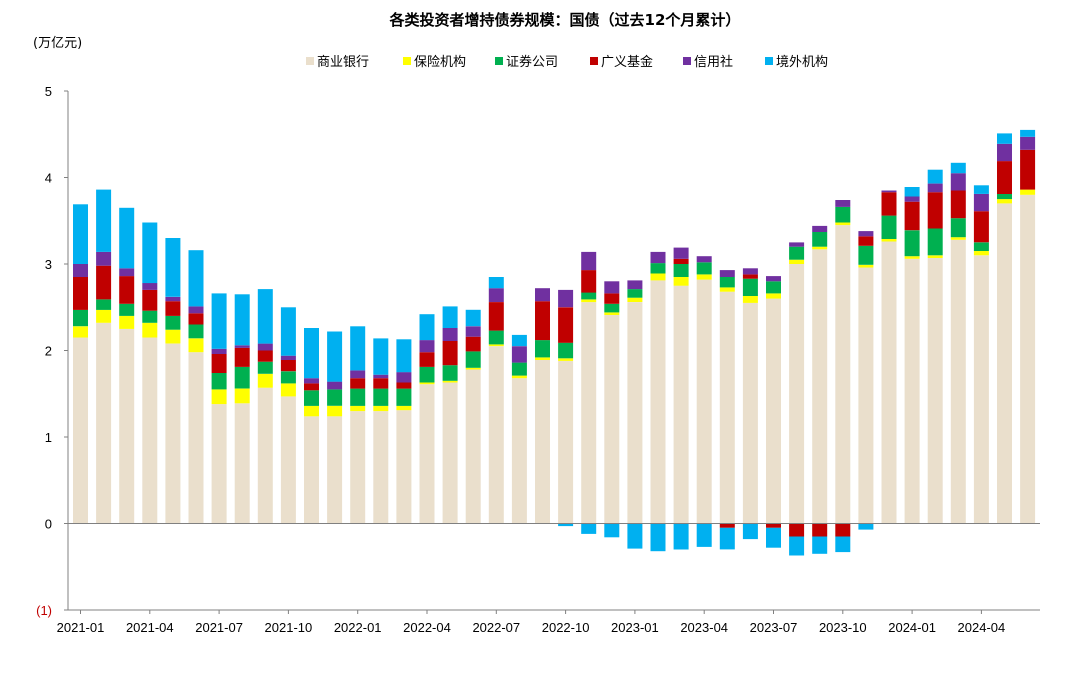 The width and height of the screenshot is (1080, 679). What do you see at coordinates (713, 62) in the screenshot?
I see `legend-label: 信用社` at bounding box center [713, 62].